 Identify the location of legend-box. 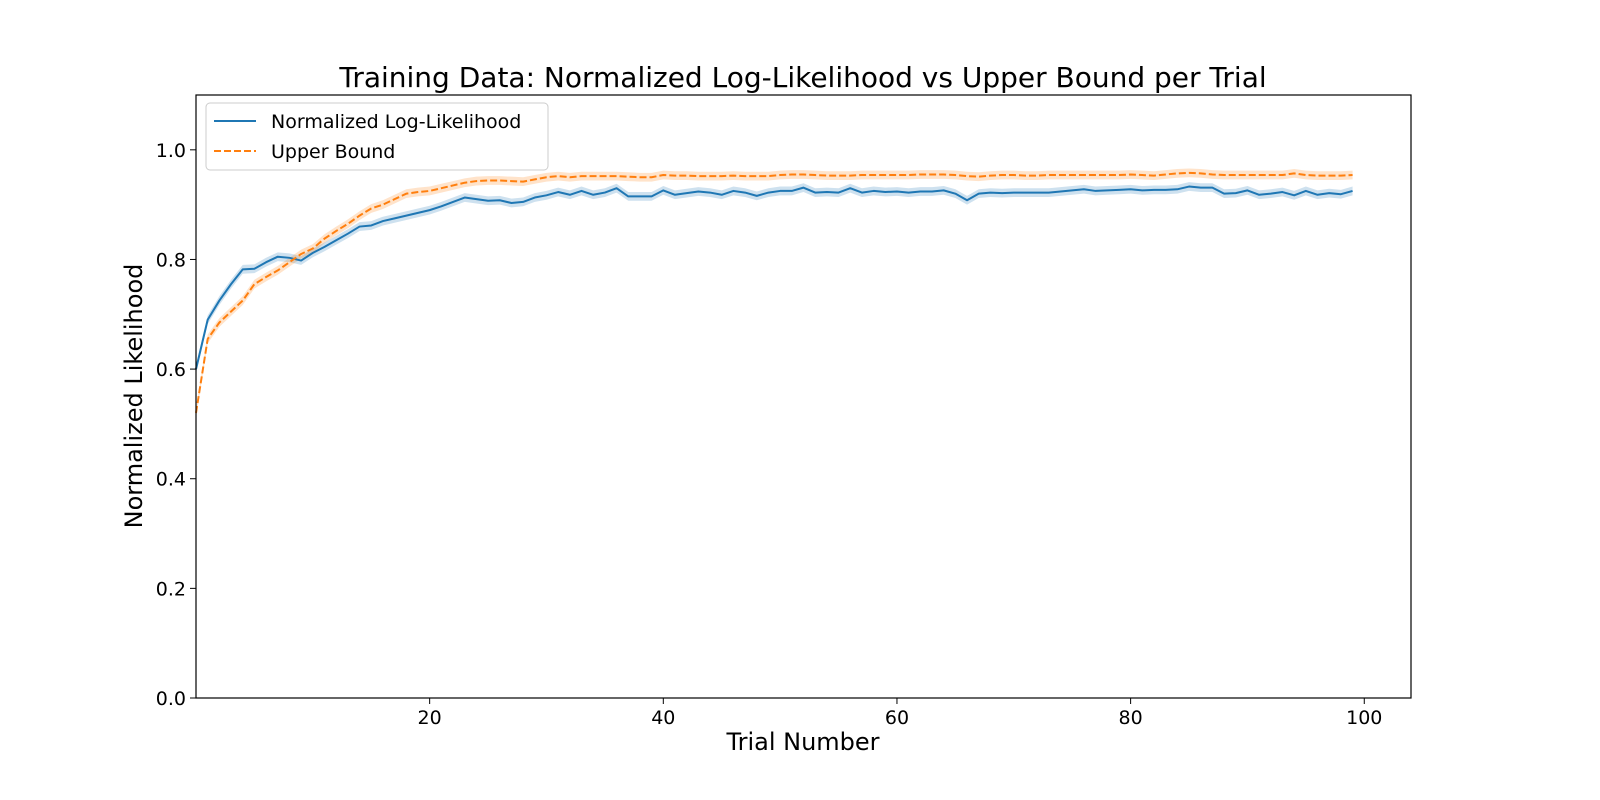
(377, 136).